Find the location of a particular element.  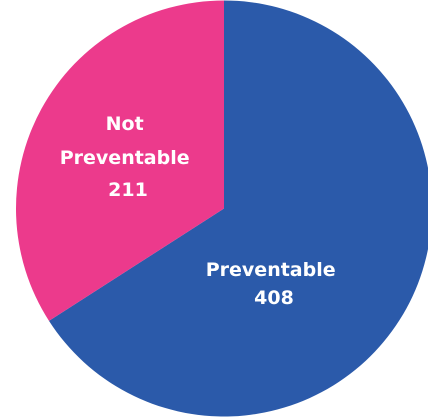

slice-label-not-preventable: Not Preventable 211 is located at coordinates (128, 157).